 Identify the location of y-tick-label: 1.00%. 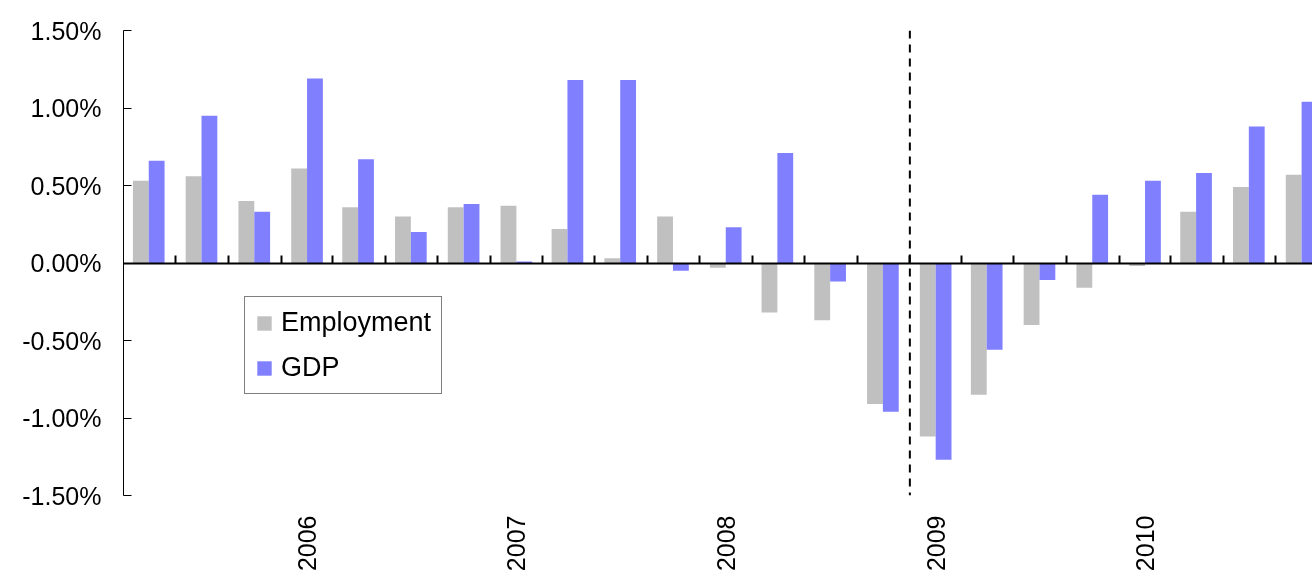
(66, 108).